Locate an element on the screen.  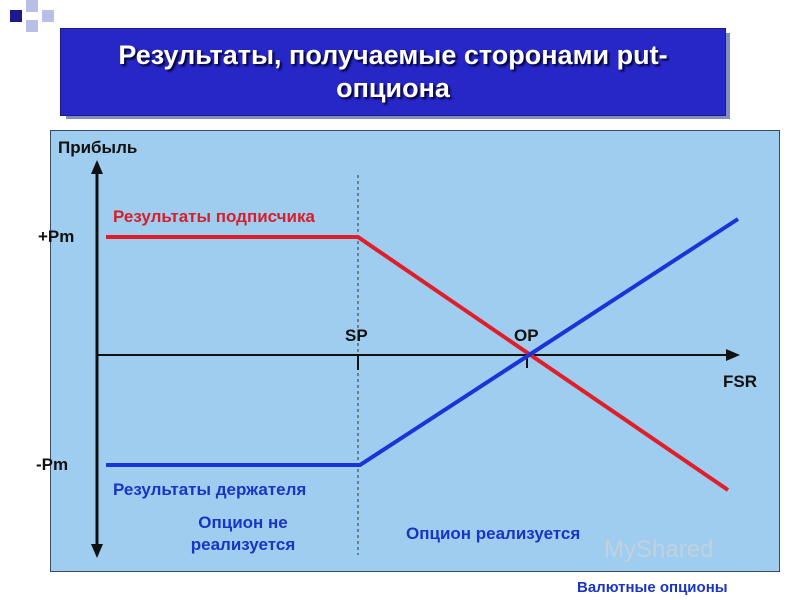
slide-footer: Валютные опционы is located at coordinates (652, 587).